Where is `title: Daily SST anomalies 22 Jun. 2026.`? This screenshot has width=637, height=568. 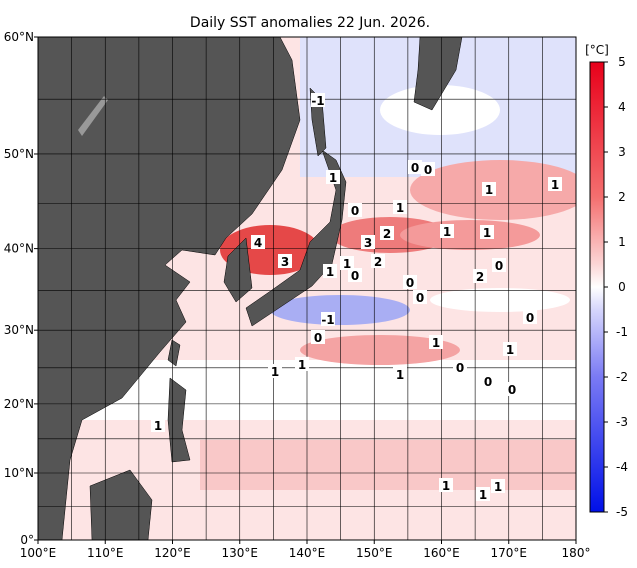 title: Daily SST anomalies 22 Jun. 2026. is located at coordinates (310, 23).